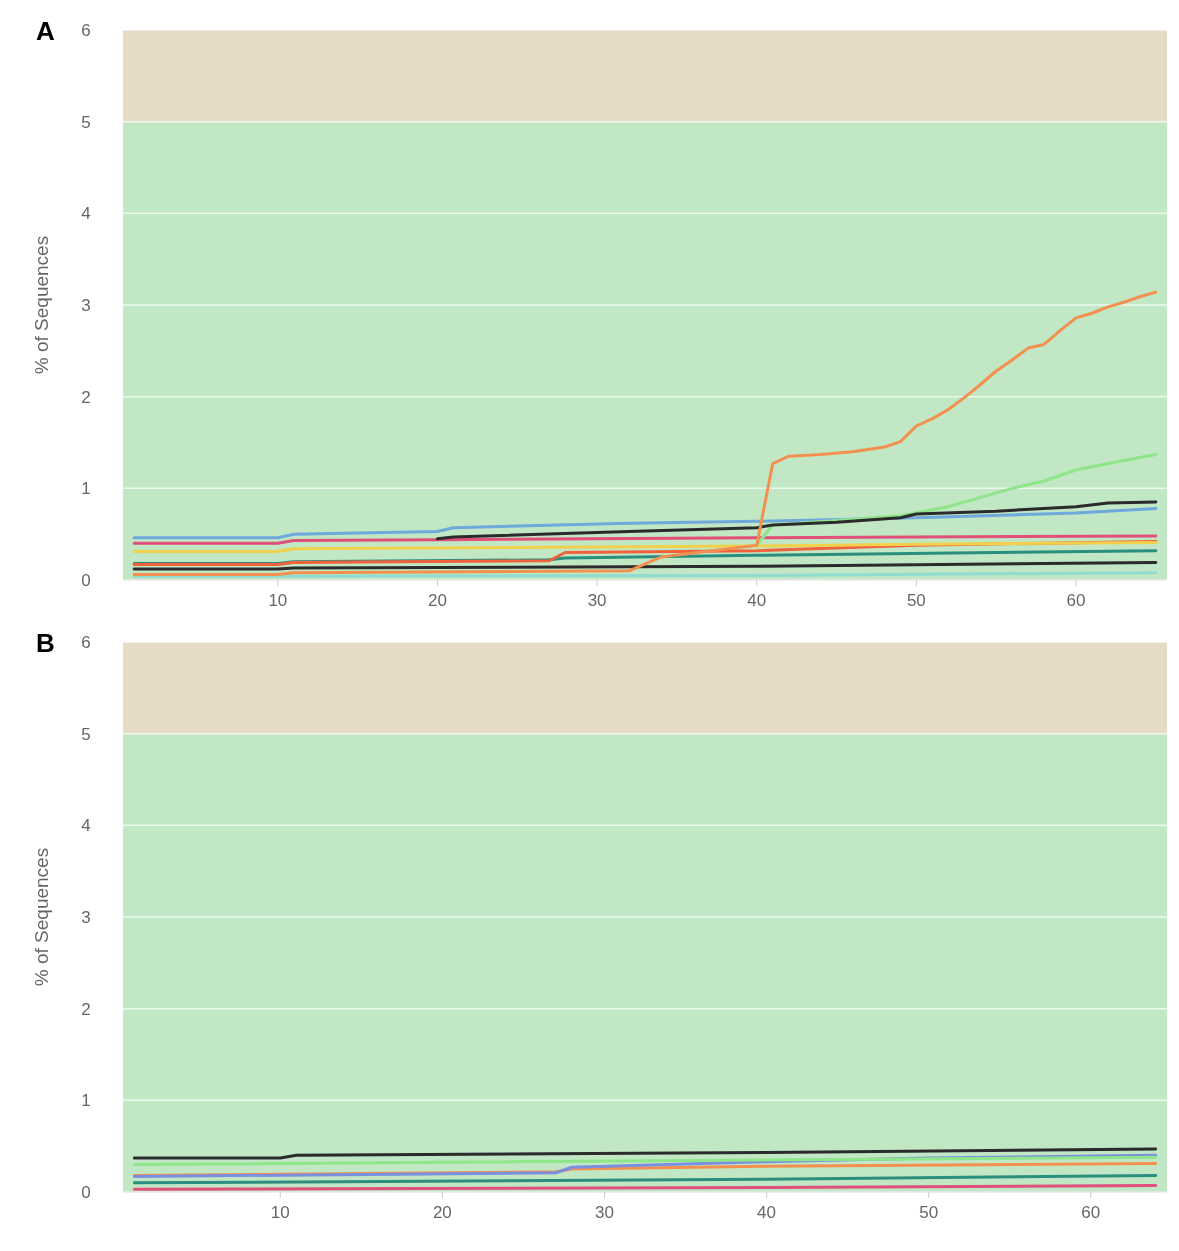 The height and width of the screenshot is (1251, 1179). What do you see at coordinates (45, 31) in the screenshot?
I see `chart-title: A` at bounding box center [45, 31].